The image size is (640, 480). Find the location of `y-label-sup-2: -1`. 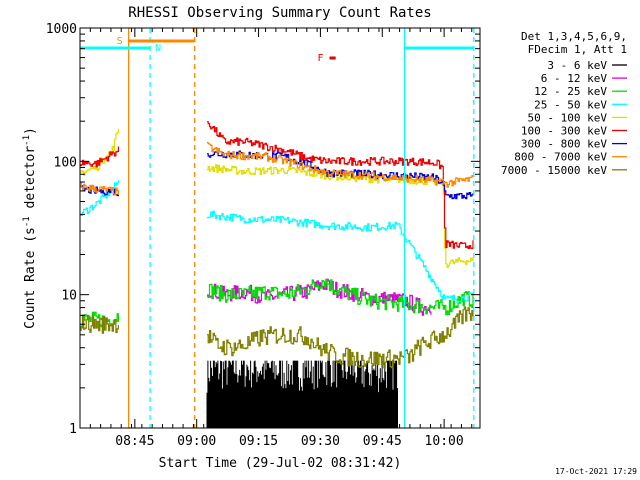

y-label-sup-2: -1 is located at coordinates (27, 140).